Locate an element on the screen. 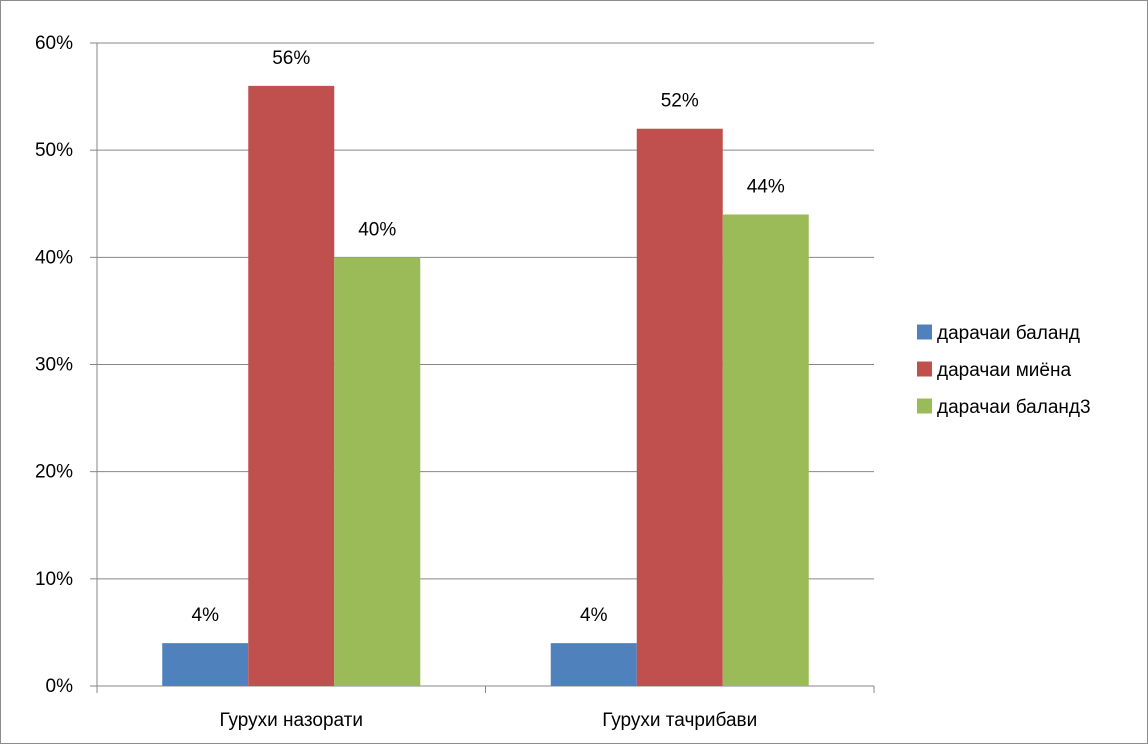 The height and width of the screenshot is (748, 1148). y-tick-label: 0% is located at coordinates (60, 686).